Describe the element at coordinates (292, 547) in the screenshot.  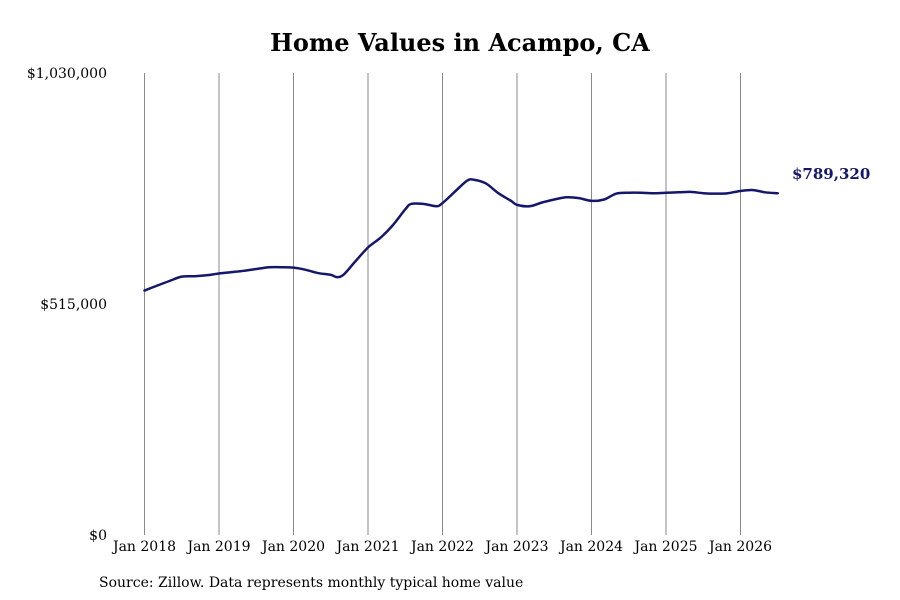
I see `x-tick-label: Jan 2020` at that location.